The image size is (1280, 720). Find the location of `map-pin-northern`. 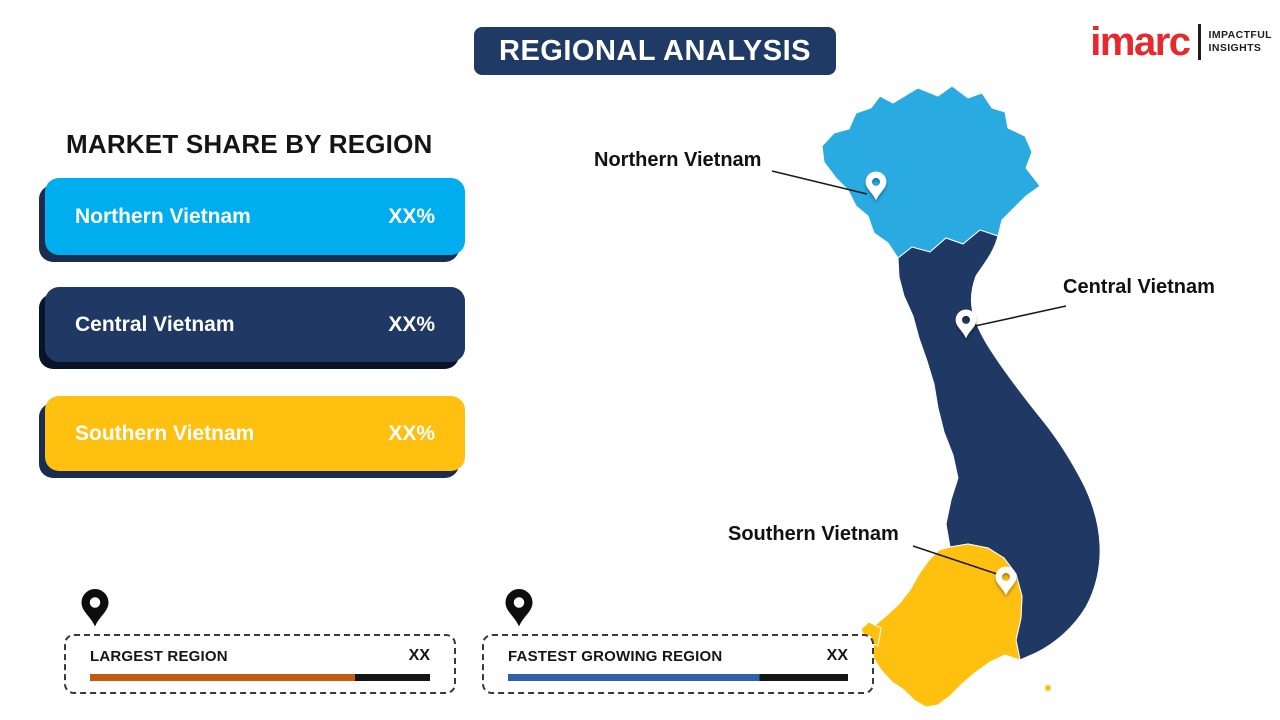

map-pin-northern is located at coordinates (876, 186).